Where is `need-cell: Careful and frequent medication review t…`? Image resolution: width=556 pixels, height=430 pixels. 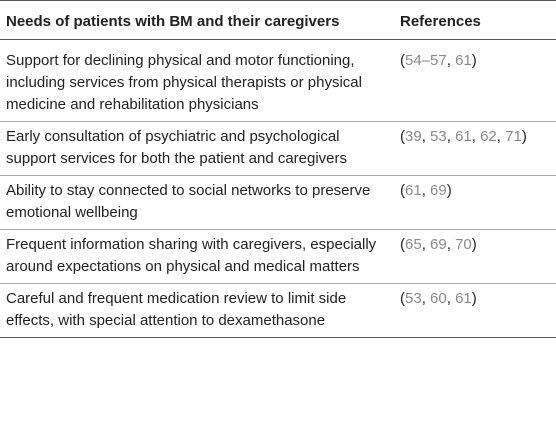 need-cell: Careful and frequent medication review t… is located at coordinates (196, 310).